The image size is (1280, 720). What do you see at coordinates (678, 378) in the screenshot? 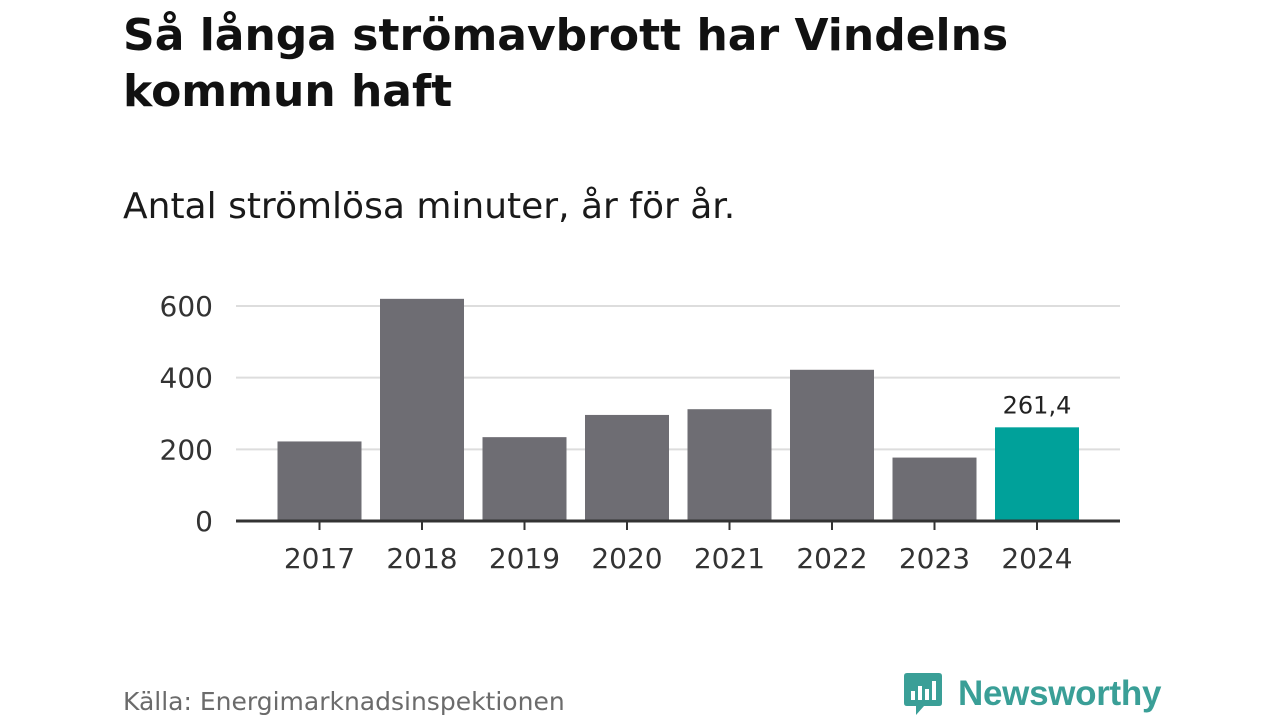
I see `gridlines` at bounding box center [678, 378].